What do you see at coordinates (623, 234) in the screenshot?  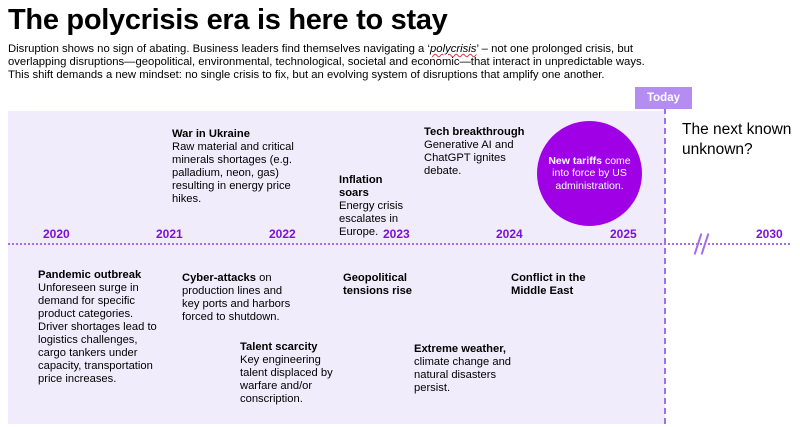 I see `year-label: 2025` at bounding box center [623, 234].